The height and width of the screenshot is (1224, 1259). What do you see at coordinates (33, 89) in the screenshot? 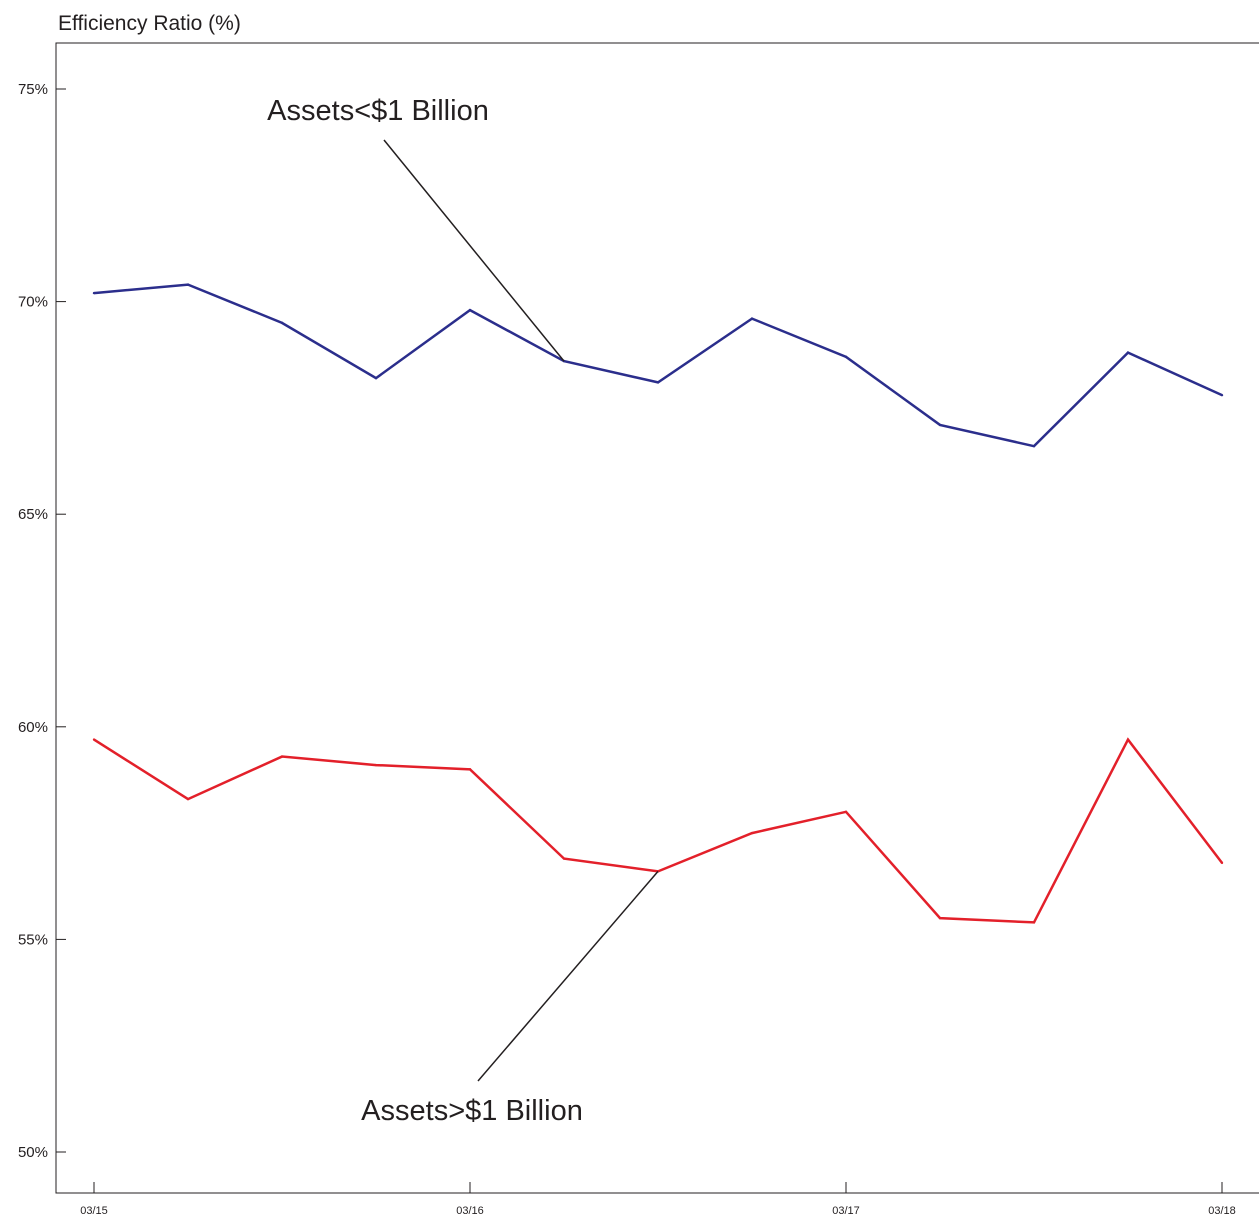
I see `y-tick-label: 75%` at bounding box center [33, 89].